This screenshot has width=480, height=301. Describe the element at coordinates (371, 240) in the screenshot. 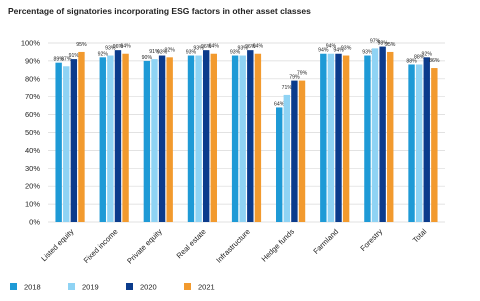

I see `x-tick-label: Forestry` at that location.